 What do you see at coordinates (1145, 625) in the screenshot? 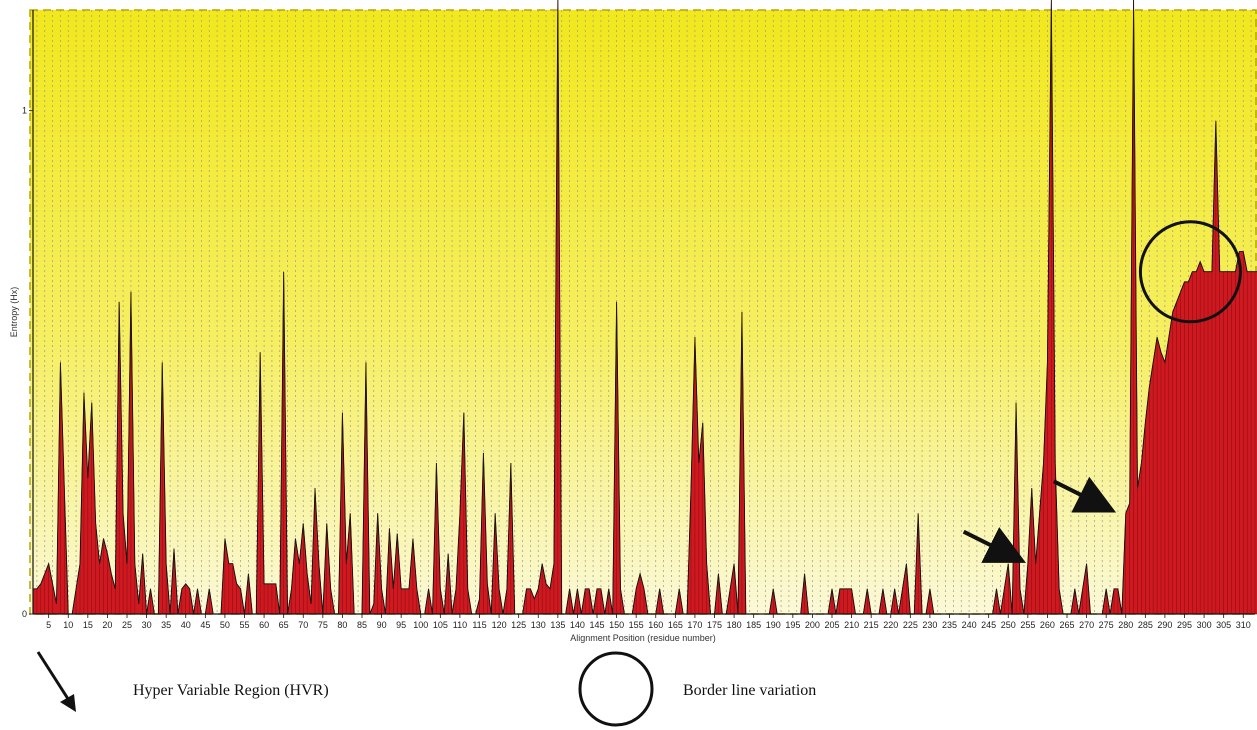
I see `x-tick-label: 285` at bounding box center [1145, 625].